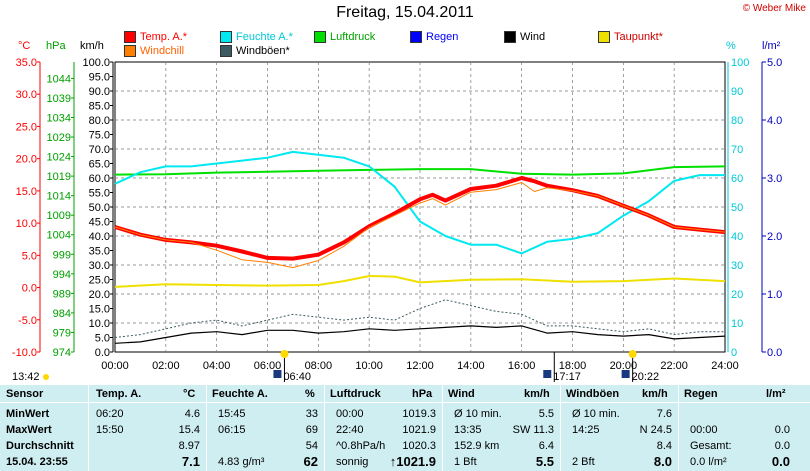 This screenshot has width=810, height=471. I want to click on humidity-tick-label: 20, so click(737, 295).